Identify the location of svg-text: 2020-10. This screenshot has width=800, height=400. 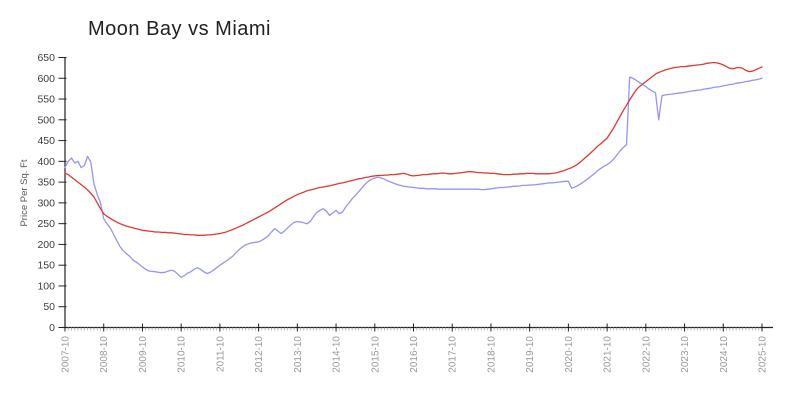
(569, 354).